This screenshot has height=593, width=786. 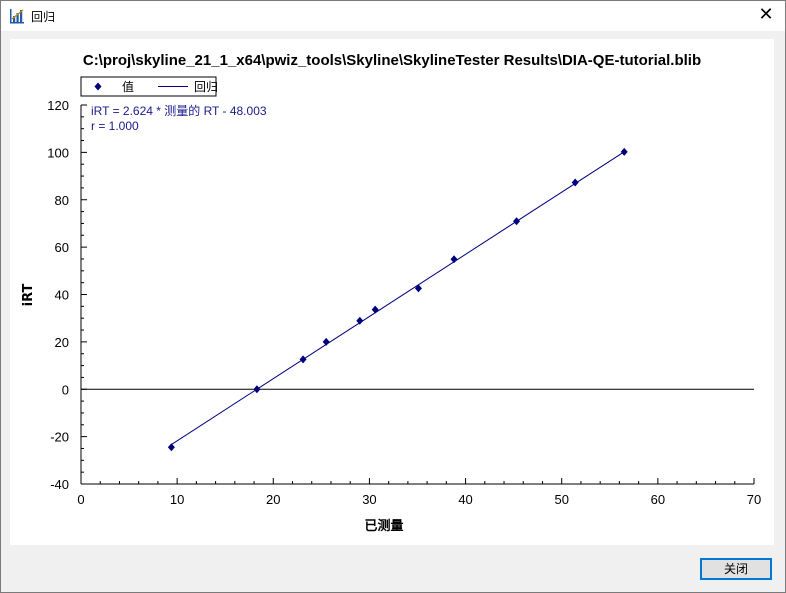 What do you see at coordinates (28, 294) in the screenshot?
I see `y-axis-label: iRT` at bounding box center [28, 294].